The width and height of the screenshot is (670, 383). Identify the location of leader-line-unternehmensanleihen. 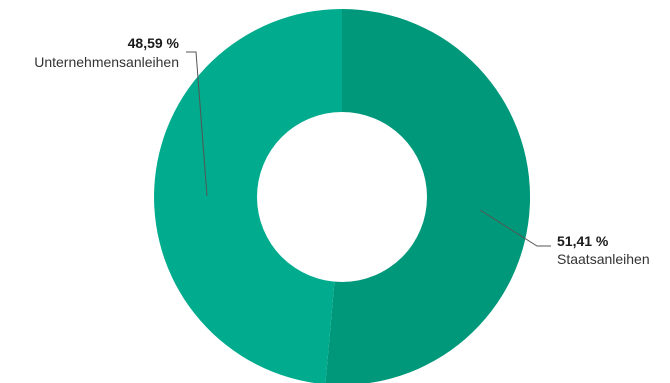
(197, 124).